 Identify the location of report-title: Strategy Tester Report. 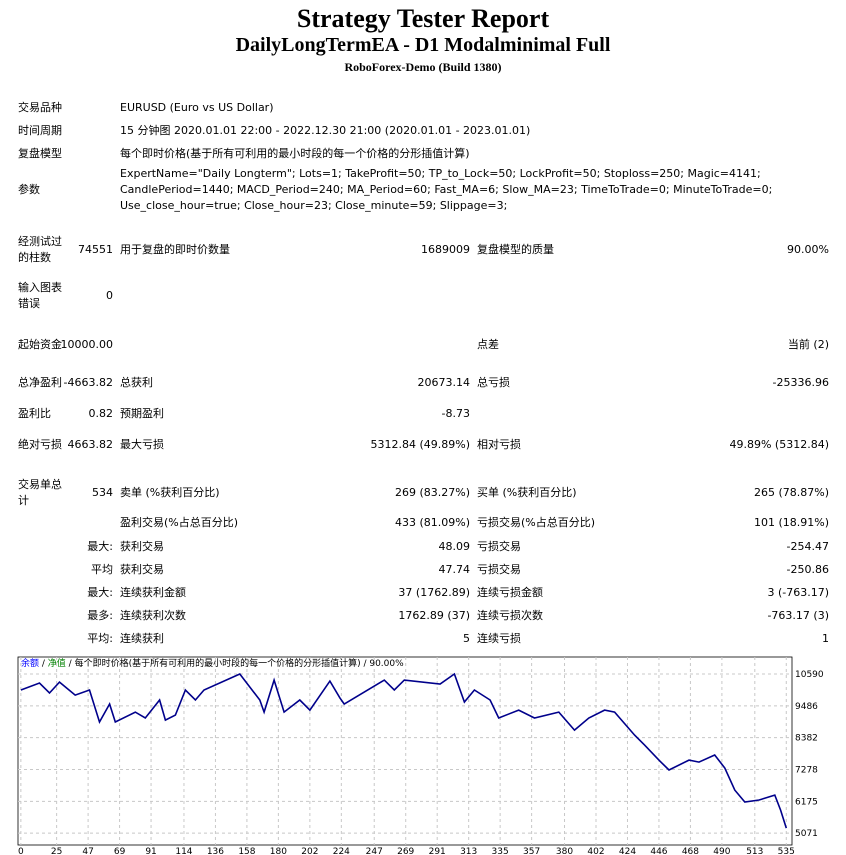
(423, 18).